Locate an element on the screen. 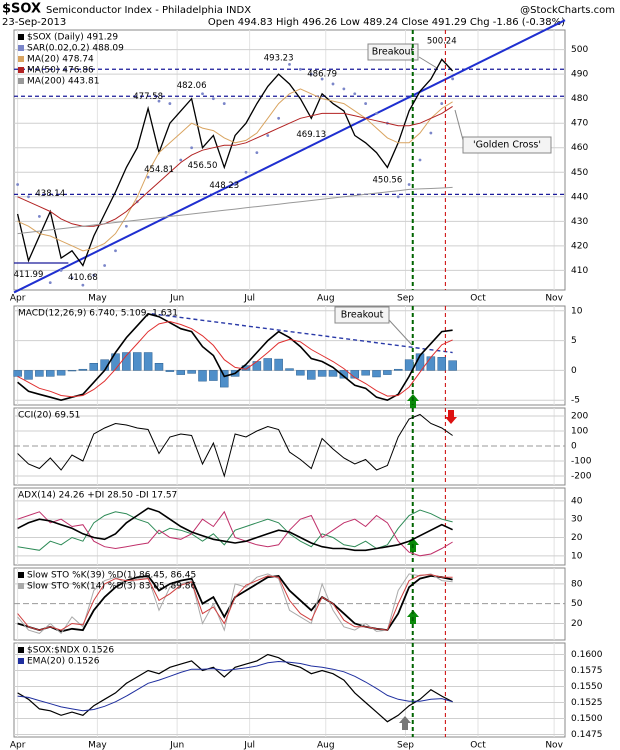  legend-label: MA(50) 476.86 is located at coordinates (60, 71).